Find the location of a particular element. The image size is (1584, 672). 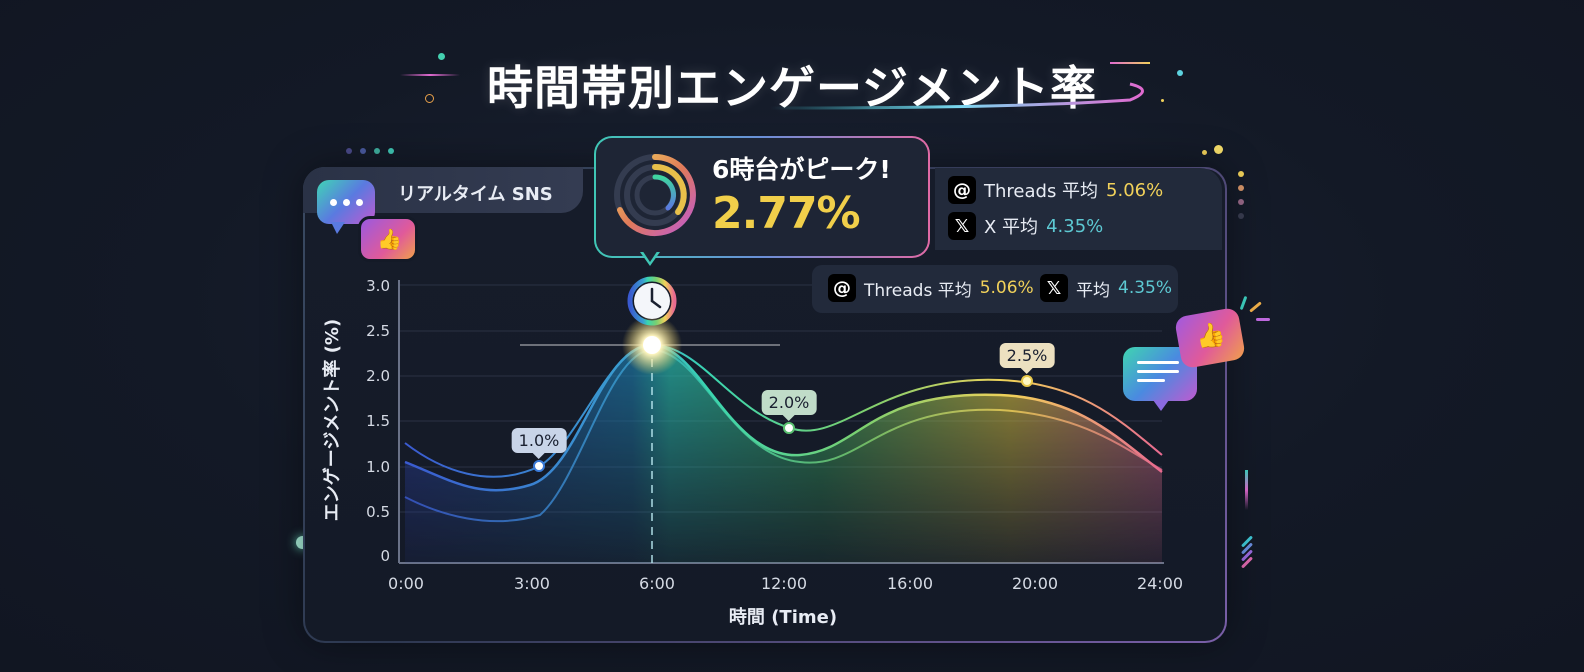

chart-legend-x: 𝕏 平均 4.35% is located at coordinates (1106, 288).